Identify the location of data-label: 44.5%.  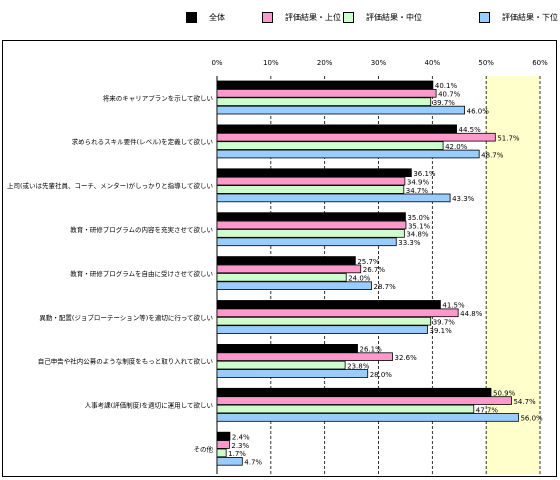
(470, 130).